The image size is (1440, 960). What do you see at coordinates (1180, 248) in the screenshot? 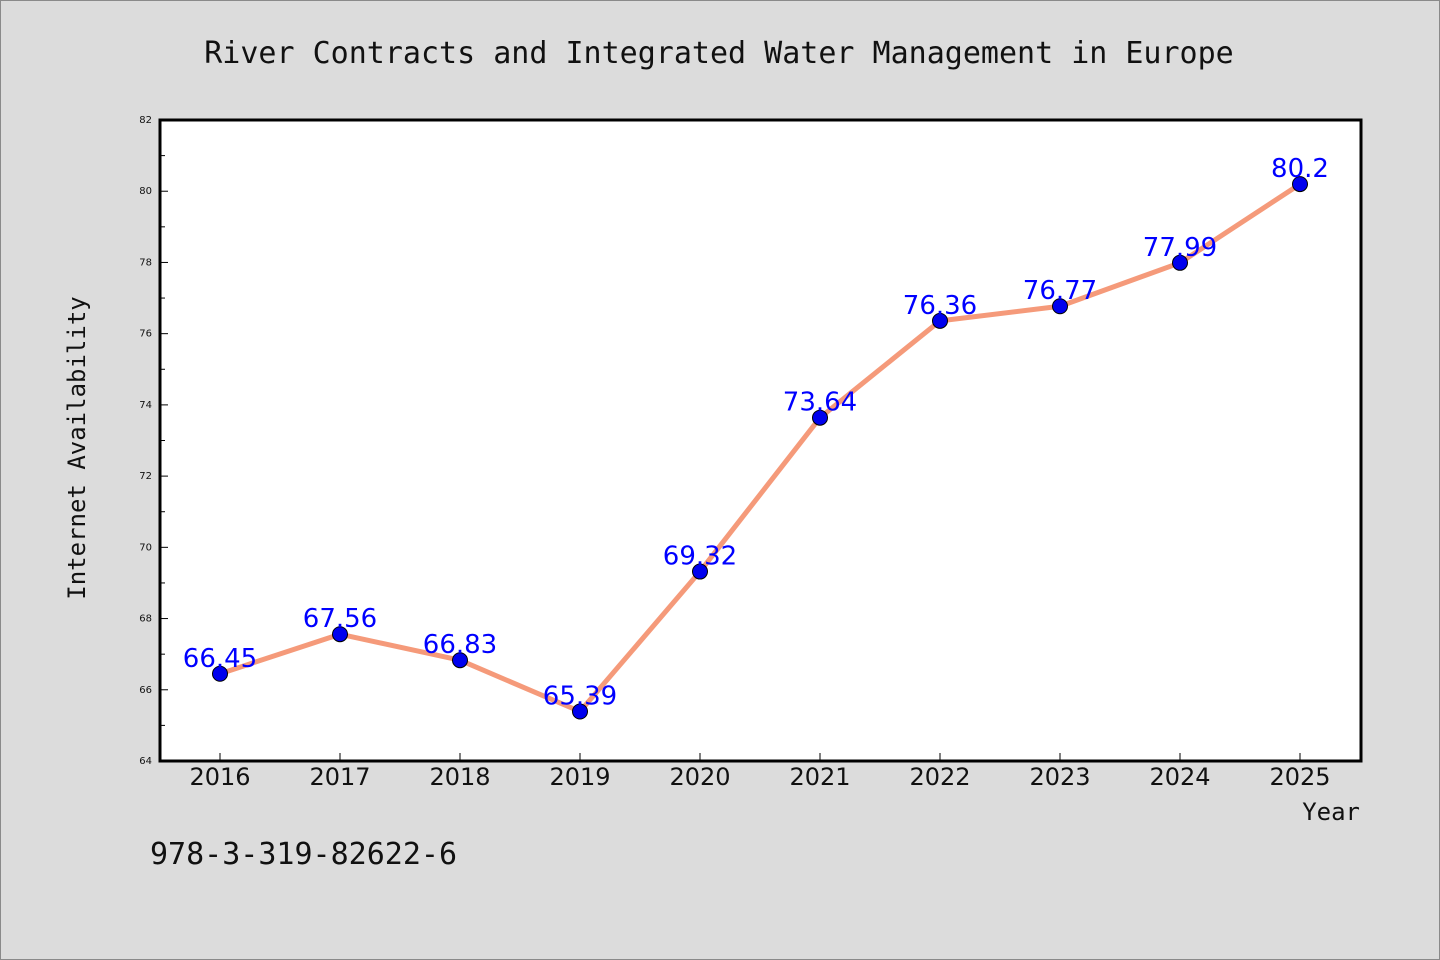
I see `data-label: 77.99` at bounding box center [1180, 248].